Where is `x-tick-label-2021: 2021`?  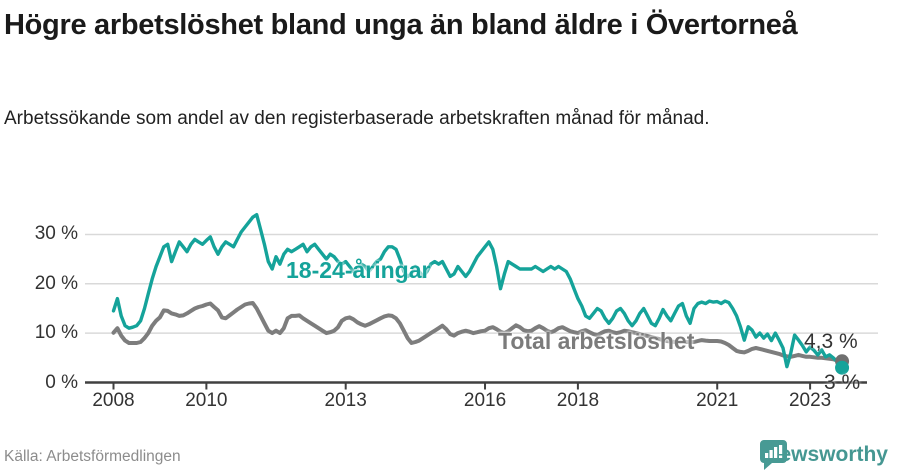
x-tick-label-2021: 2021 is located at coordinates (717, 400).